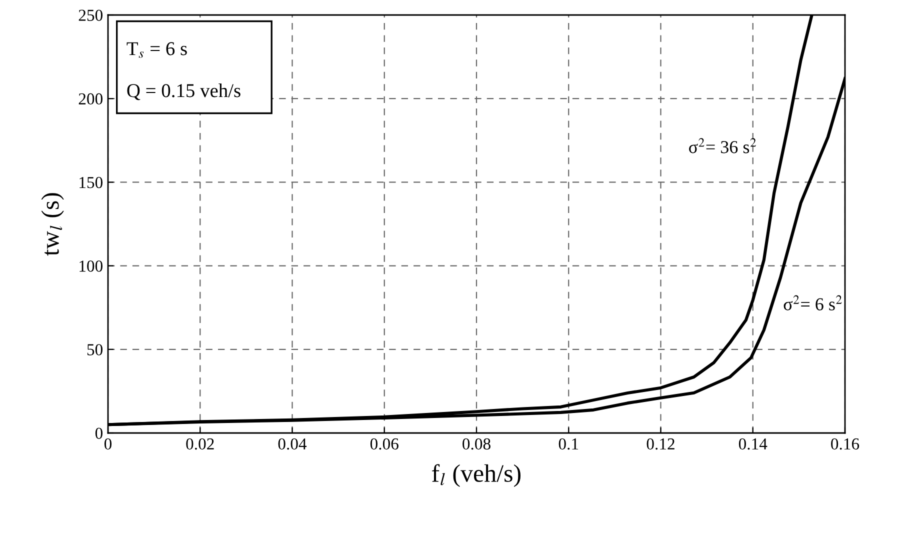  Describe the element at coordinates (845, 444) in the screenshot. I see `x-tick-label: 0.16` at that location.